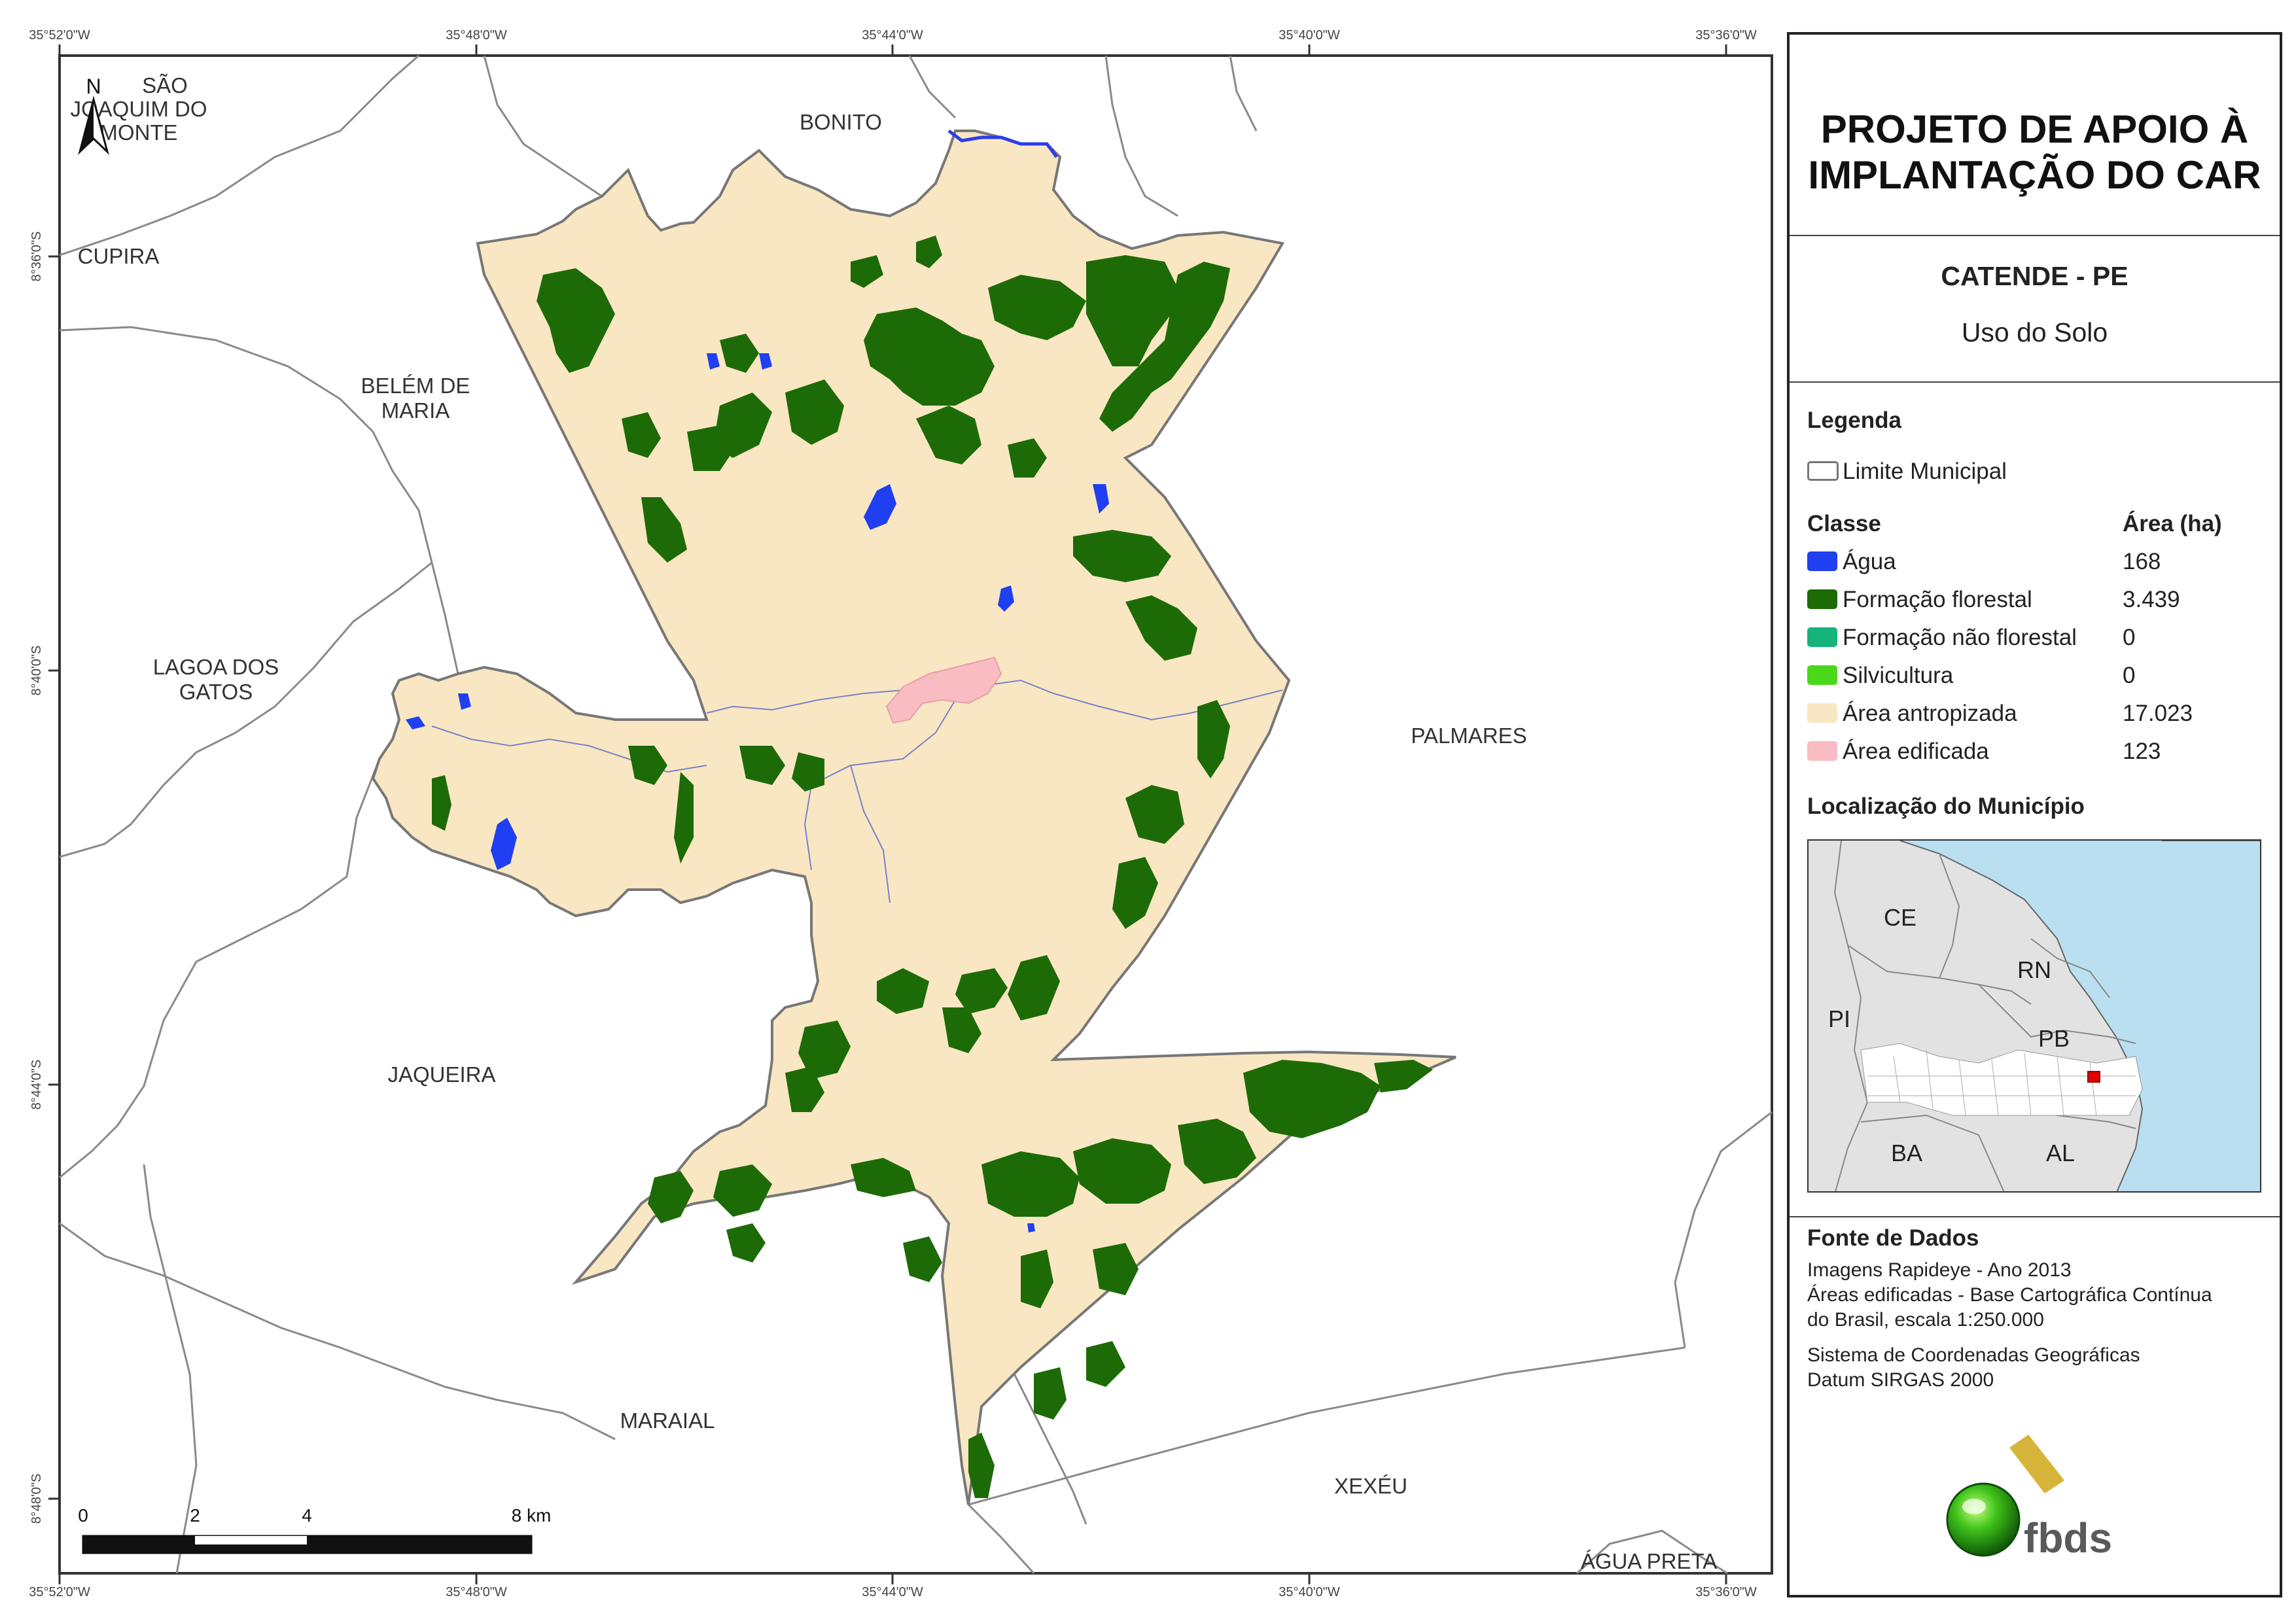 The image size is (2296, 1623). I want to click on coord-top-4: 35°40'0"W, so click(1309, 35).